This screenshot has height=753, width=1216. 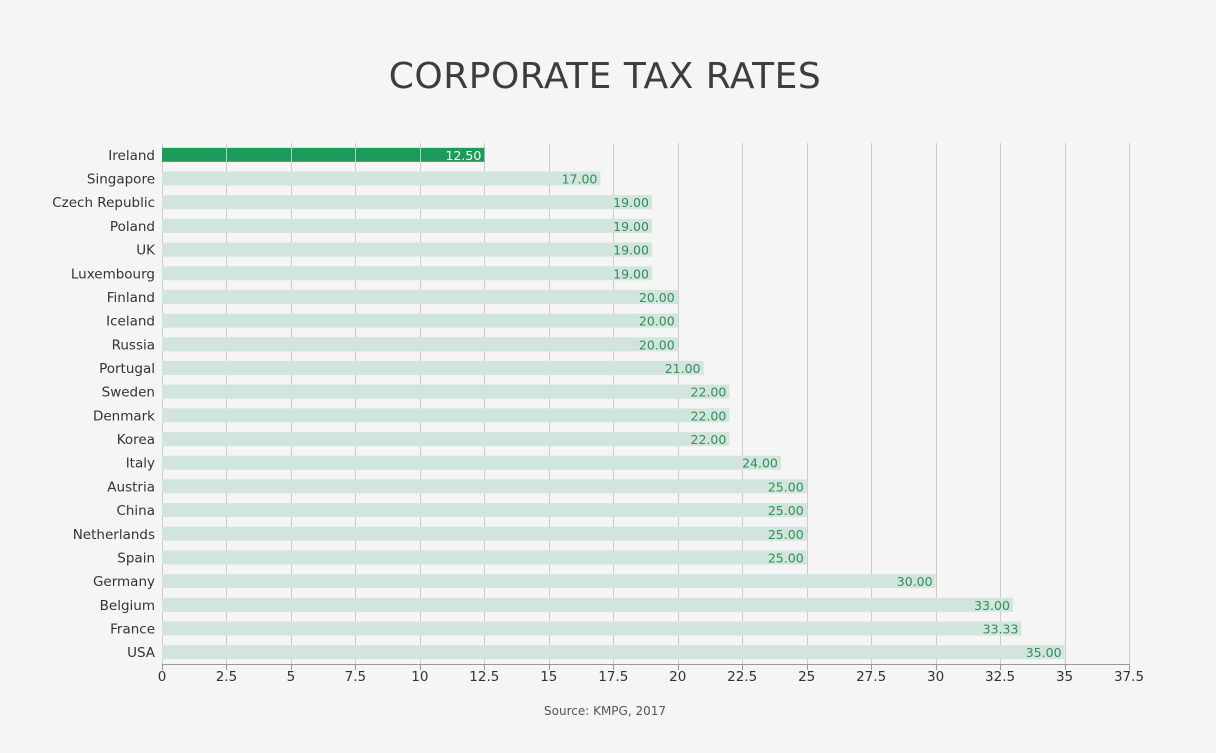 What do you see at coordinates (355, 677) in the screenshot?
I see `x-tick-label: 7.5` at bounding box center [355, 677].